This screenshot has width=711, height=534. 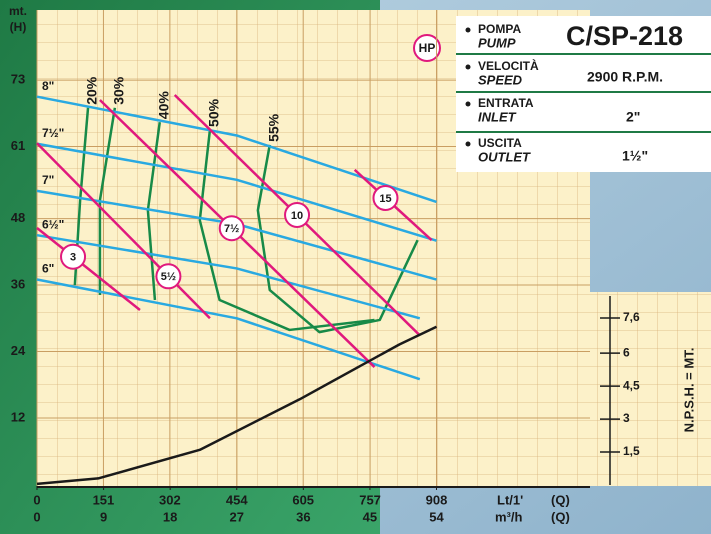 I want to click on efficiency-label: 20%, so click(x=92, y=90).